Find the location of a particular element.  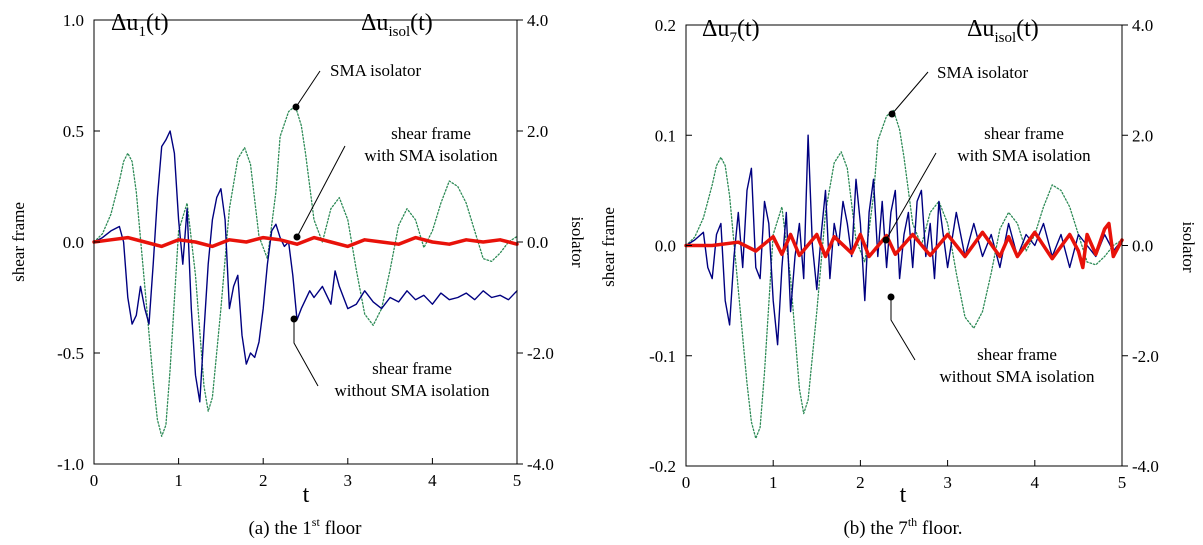

left-tick-label: -1.0 is located at coordinates (70, 464).